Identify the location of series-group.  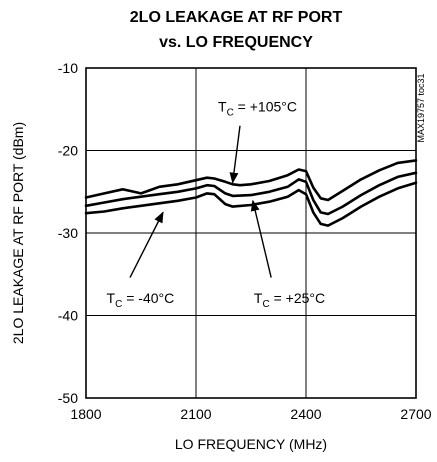
(251, 193).